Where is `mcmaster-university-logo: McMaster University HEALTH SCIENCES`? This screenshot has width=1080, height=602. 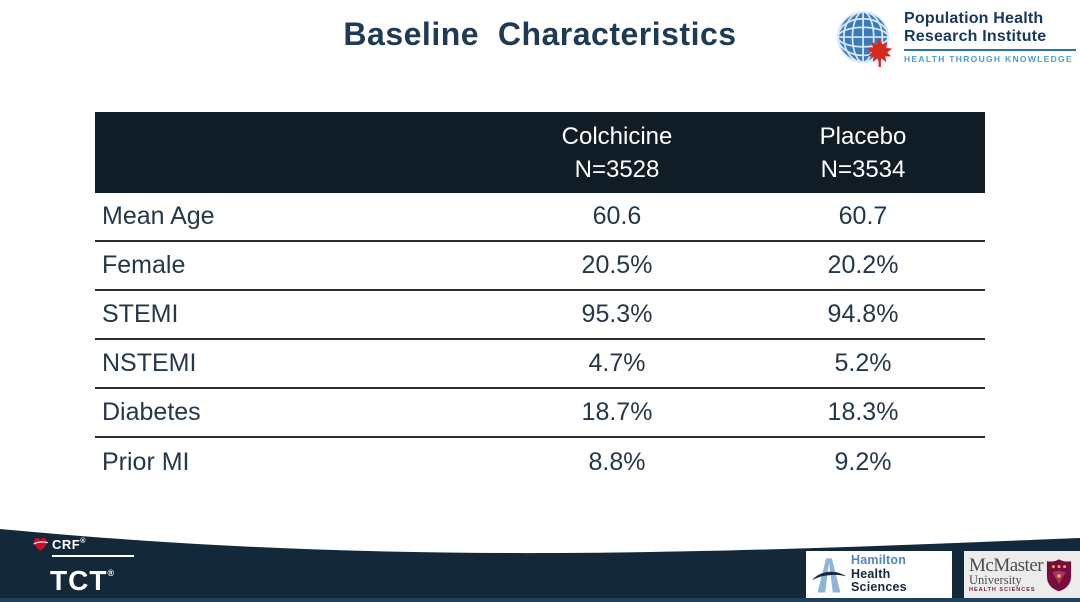 mcmaster-university-logo: McMaster University HEALTH SCIENCES is located at coordinates (1022, 574).